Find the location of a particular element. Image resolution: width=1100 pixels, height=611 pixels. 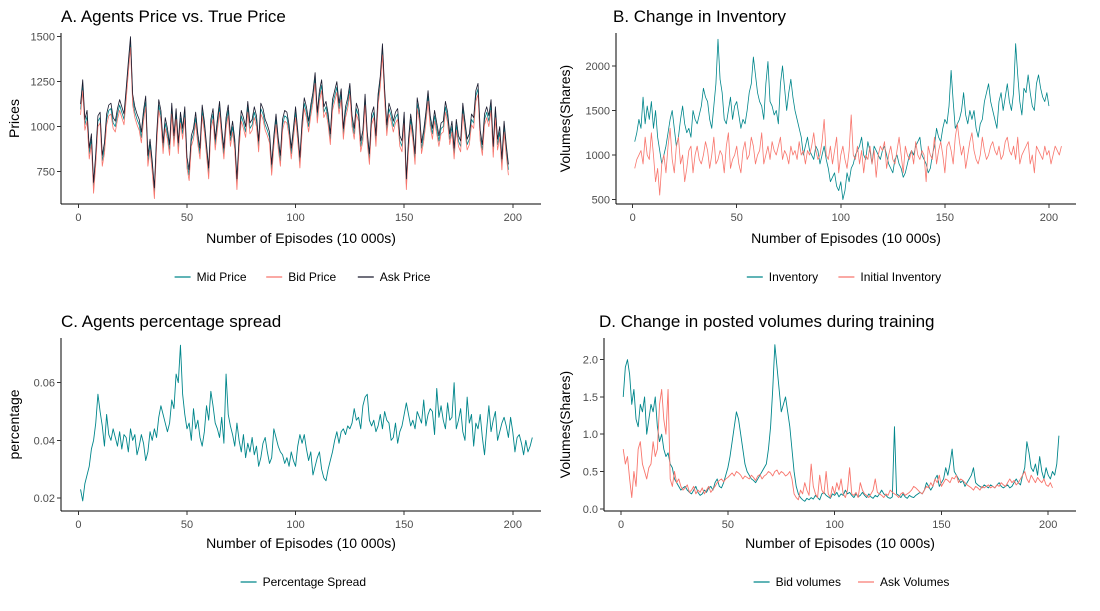

series-line-percentage-spread is located at coordinates (306, 423).